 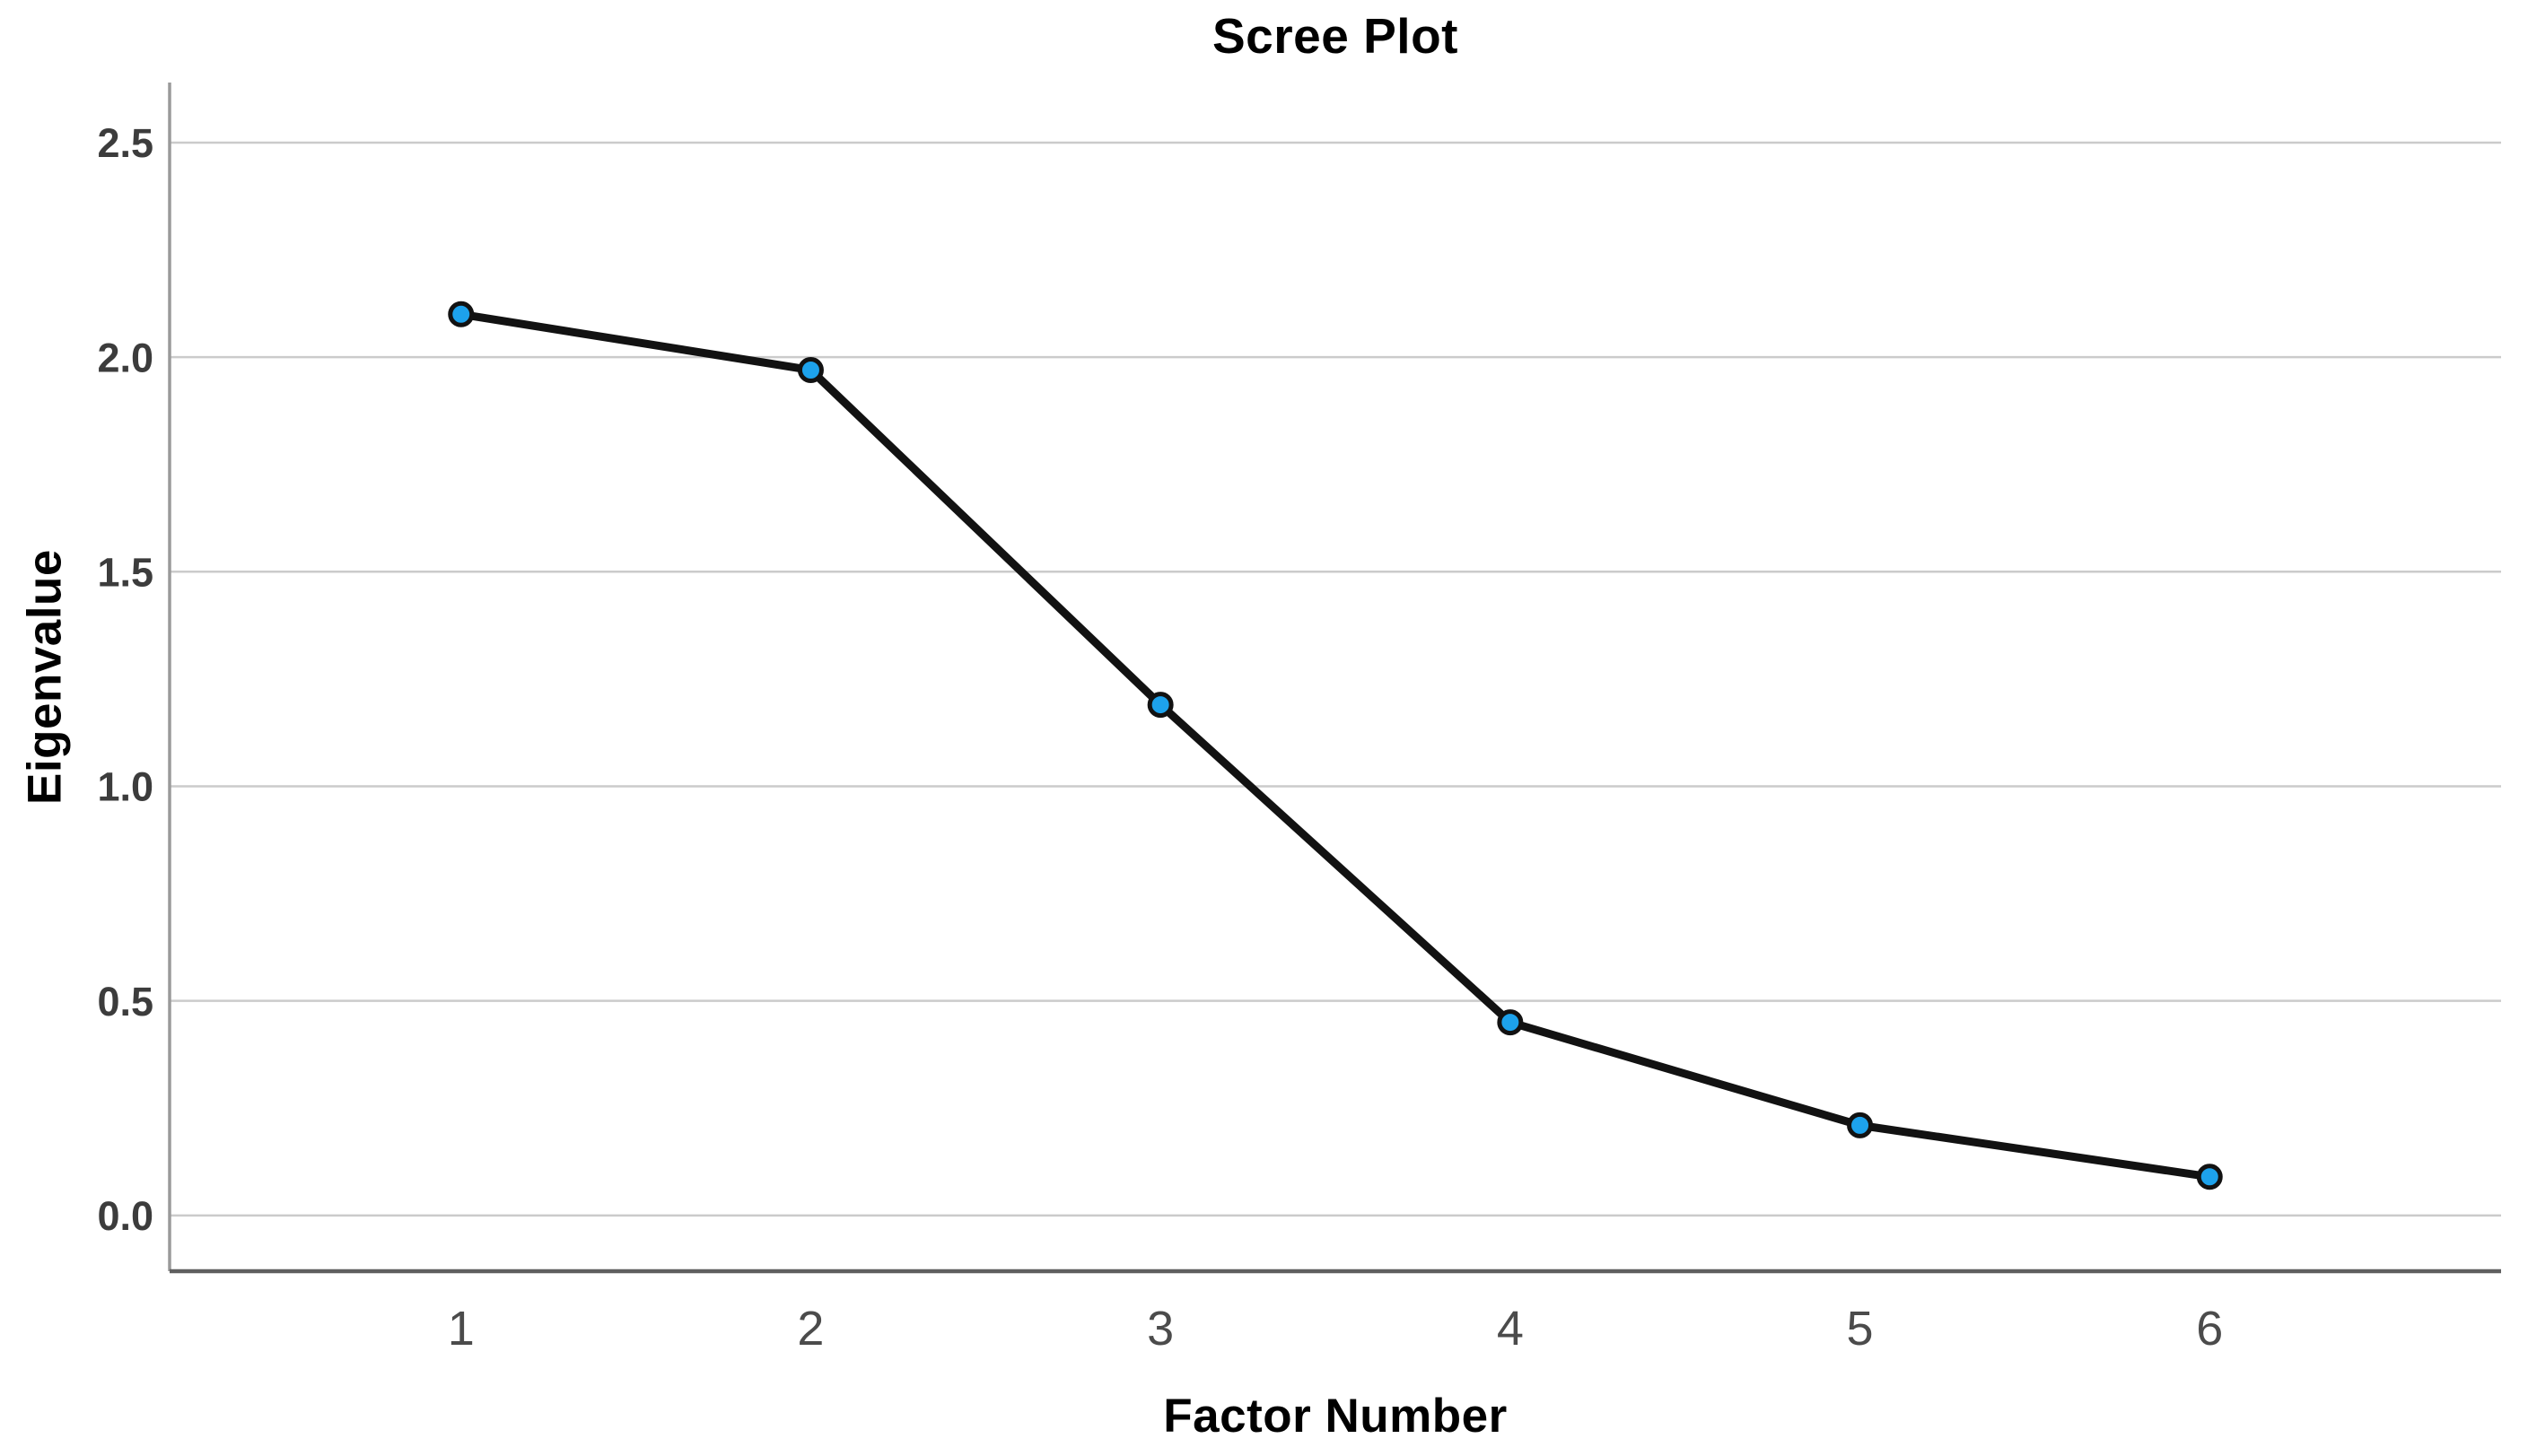 I want to click on y-tick-label: 1.5, so click(x=125, y=573).